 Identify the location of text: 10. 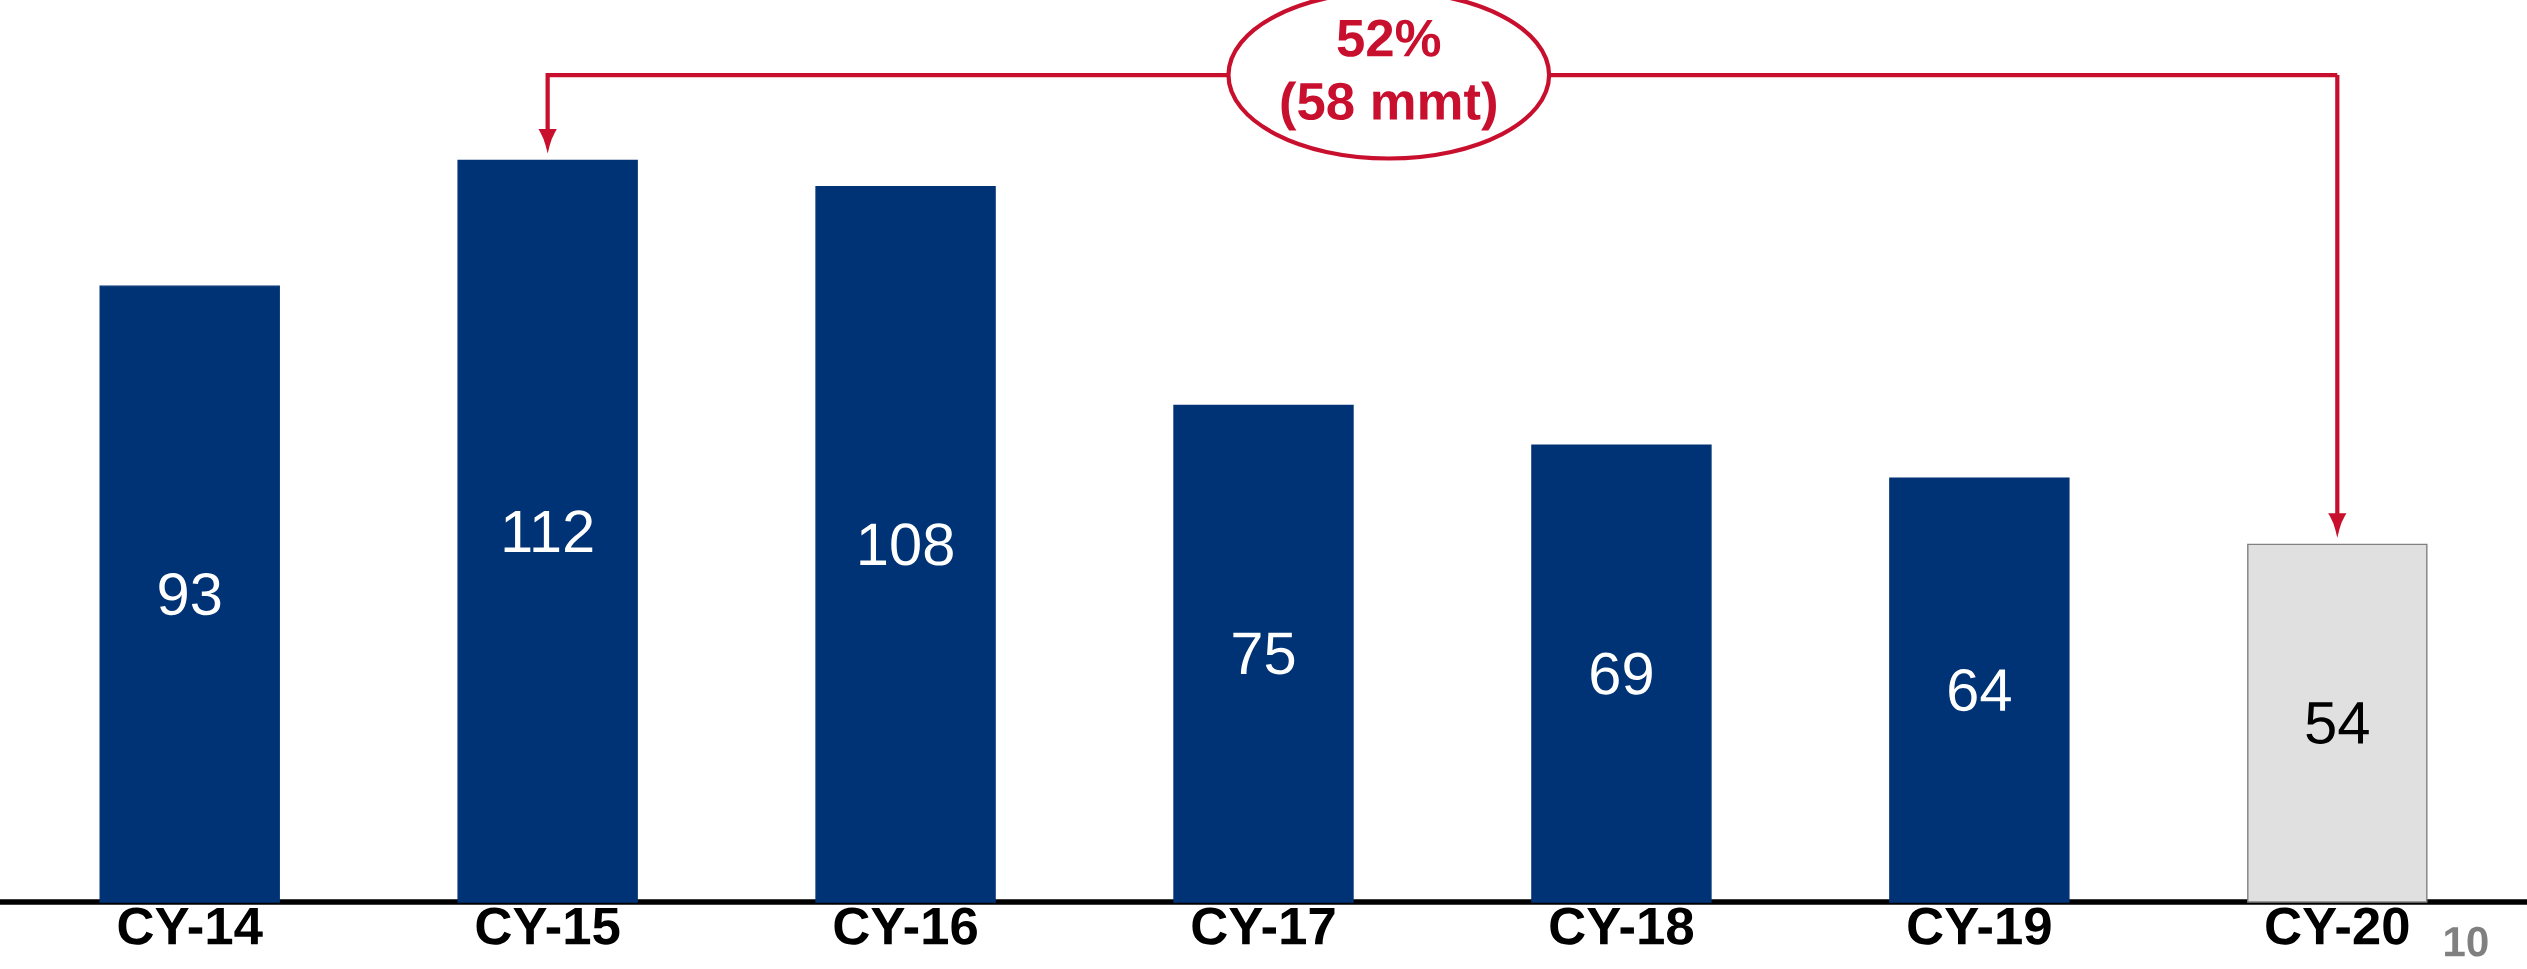
(2466, 941).